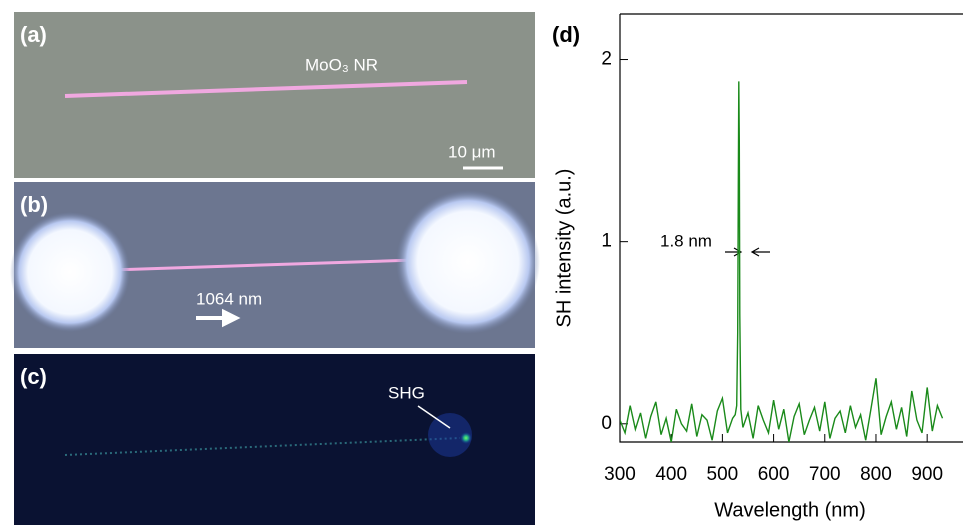 The height and width of the screenshot is (525, 963). I want to click on shg-spot, so click(466, 438).